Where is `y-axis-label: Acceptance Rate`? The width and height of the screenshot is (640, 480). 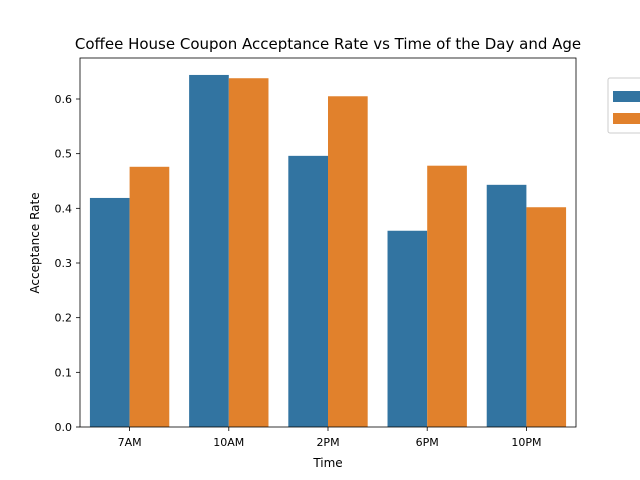 y-axis-label: Acceptance Rate is located at coordinates (35, 242).